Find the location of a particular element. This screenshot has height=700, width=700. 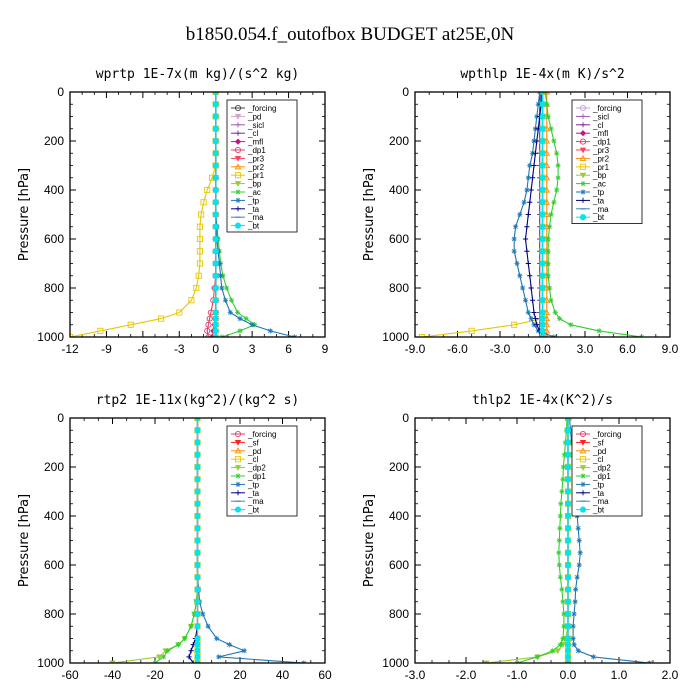

x-tick-label: 9 is located at coordinates (325, 349).